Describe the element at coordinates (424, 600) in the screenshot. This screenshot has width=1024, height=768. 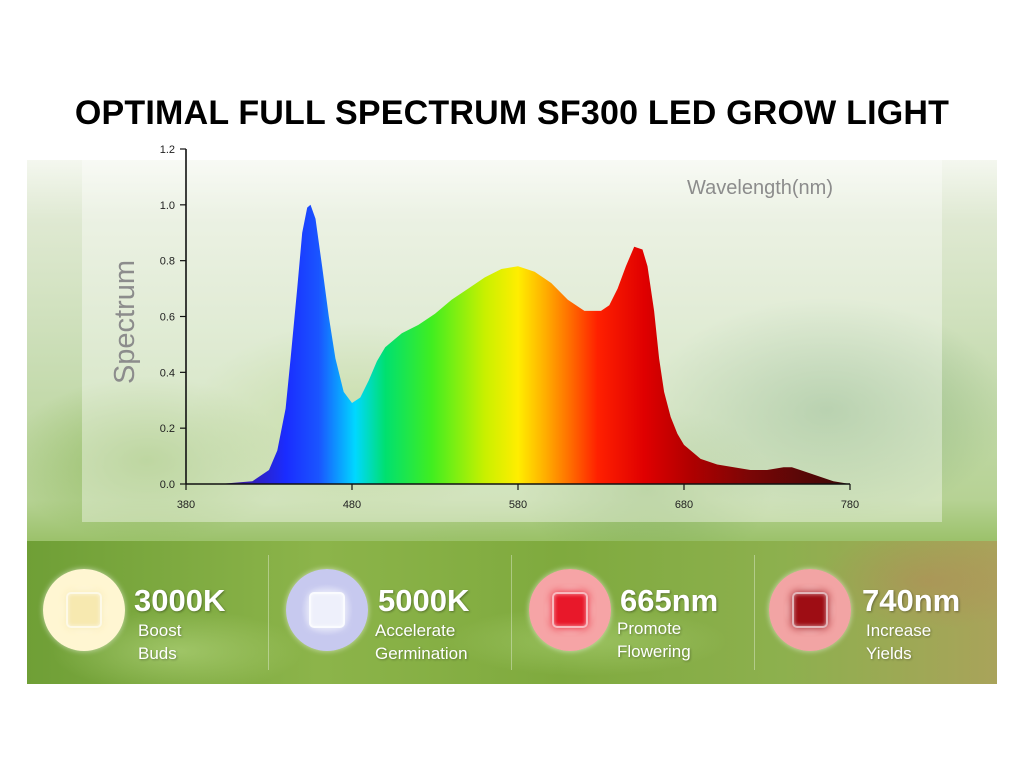
I see `feature-value: 5000K` at that location.